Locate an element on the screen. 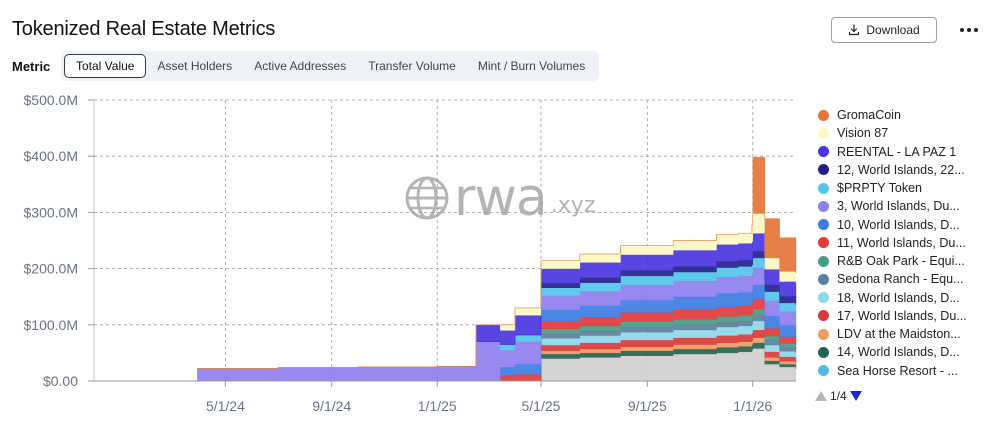 The height and width of the screenshot is (440, 1000). tab-transfer-volume: Transfer Volume is located at coordinates (412, 66).